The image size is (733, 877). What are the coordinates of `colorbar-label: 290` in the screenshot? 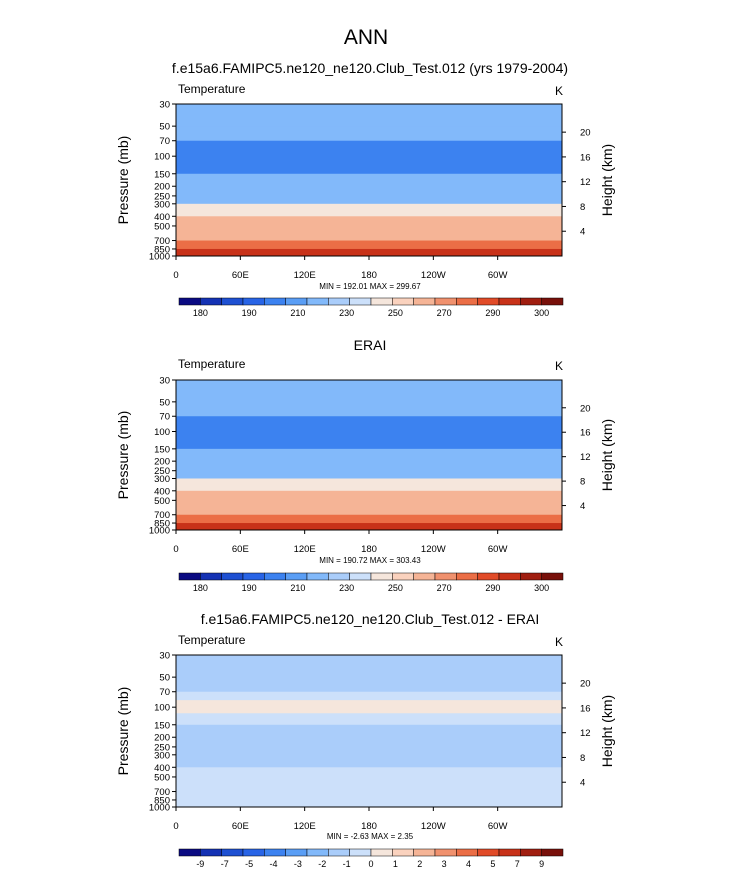 It's located at (492, 588).